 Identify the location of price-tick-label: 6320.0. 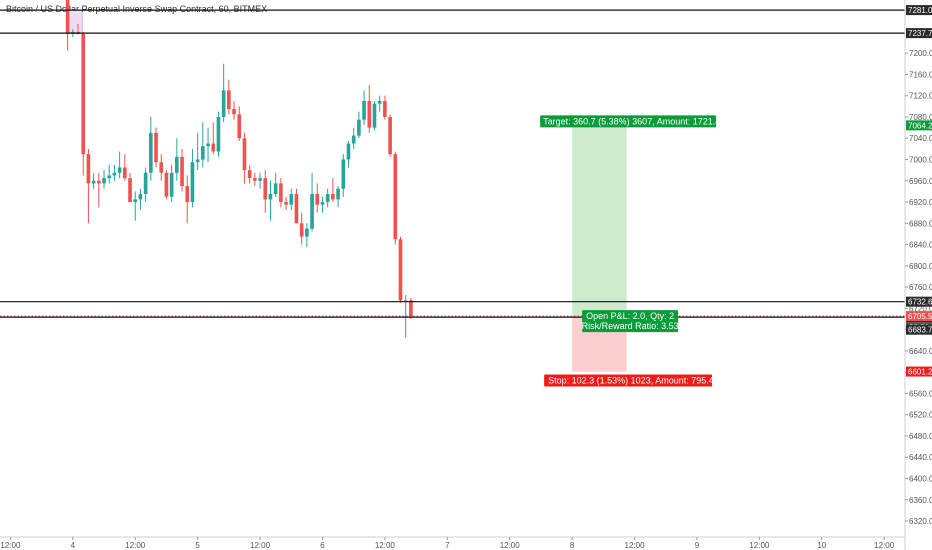
(920, 521).